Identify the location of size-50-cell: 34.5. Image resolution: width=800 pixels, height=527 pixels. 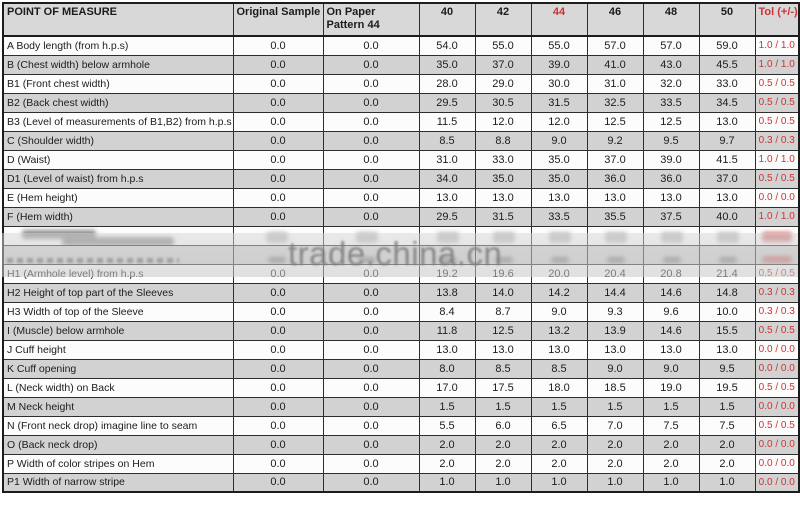
(727, 102).